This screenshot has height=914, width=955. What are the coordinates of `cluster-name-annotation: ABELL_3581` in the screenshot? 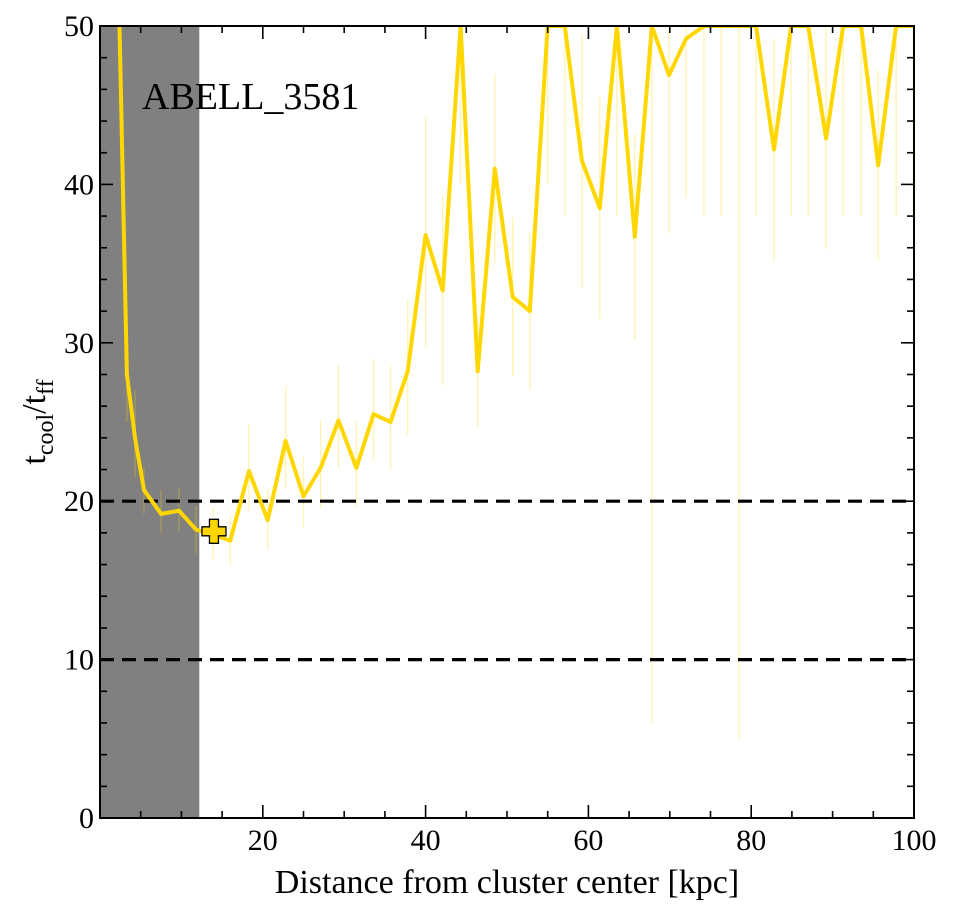 It's located at (250, 97).